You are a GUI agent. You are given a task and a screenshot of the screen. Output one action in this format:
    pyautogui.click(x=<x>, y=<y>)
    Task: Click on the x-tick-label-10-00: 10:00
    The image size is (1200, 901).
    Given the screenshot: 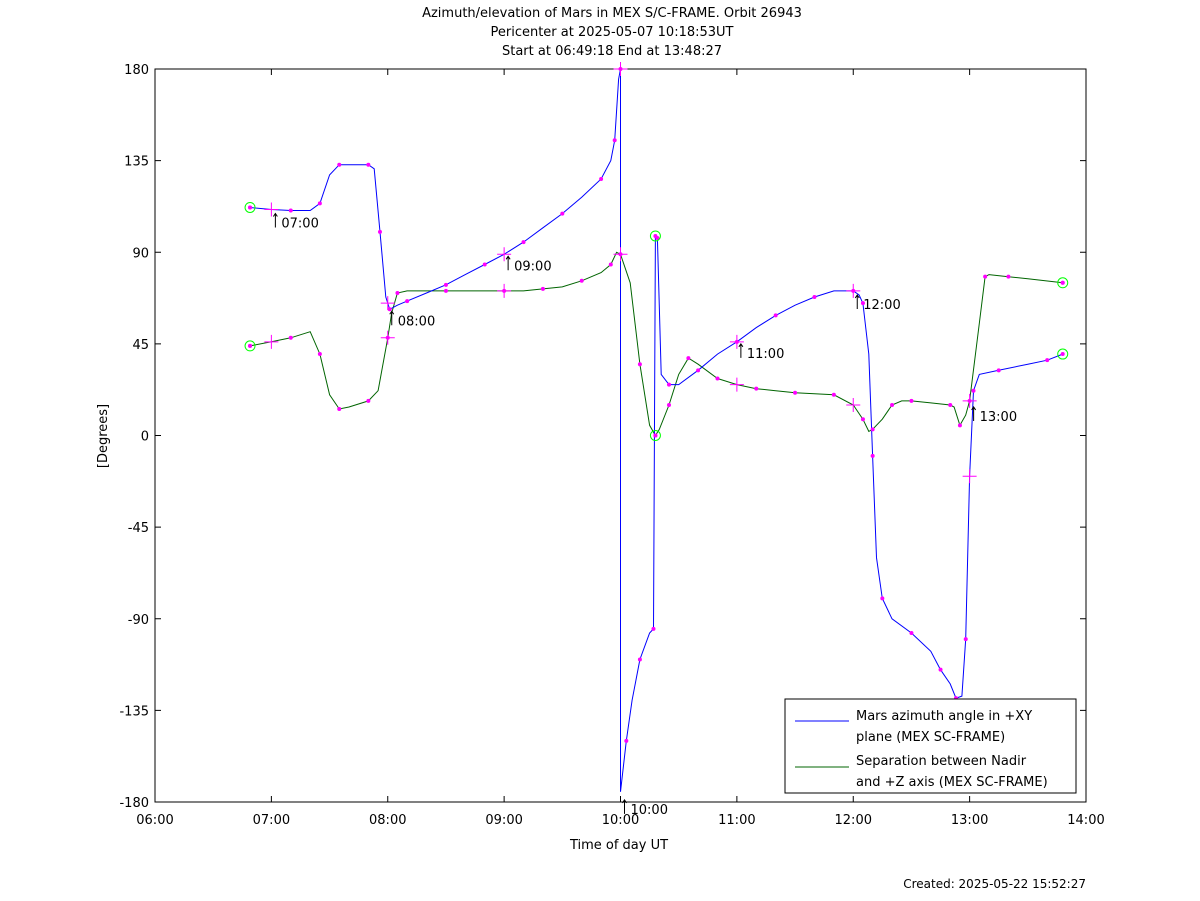 What is the action you would take?
    pyautogui.click(x=620, y=820)
    